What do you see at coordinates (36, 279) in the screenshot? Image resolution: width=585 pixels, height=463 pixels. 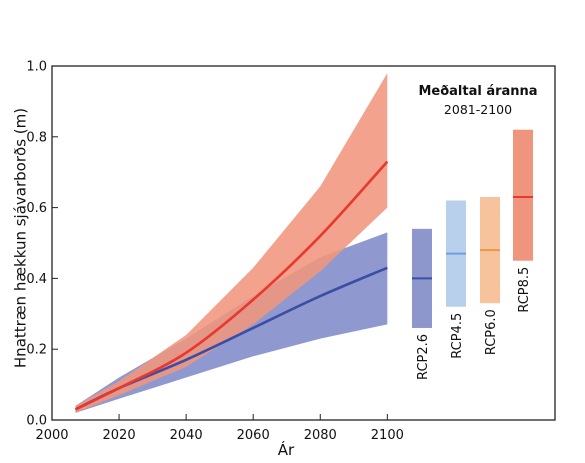 I see `y-tick-label: 0.4` at bounding box center [36, 279].